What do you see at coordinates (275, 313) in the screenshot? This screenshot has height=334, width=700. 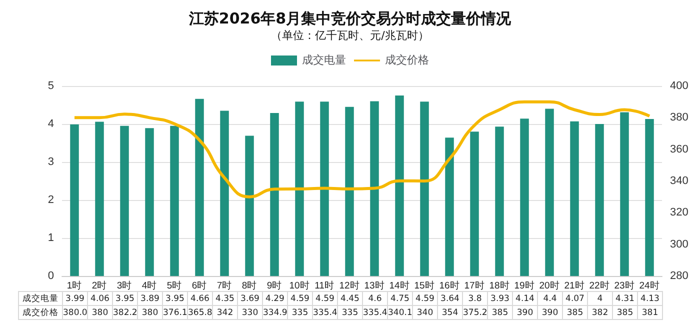 I see `data-label: 334.9` at bounding box center [275, 313].